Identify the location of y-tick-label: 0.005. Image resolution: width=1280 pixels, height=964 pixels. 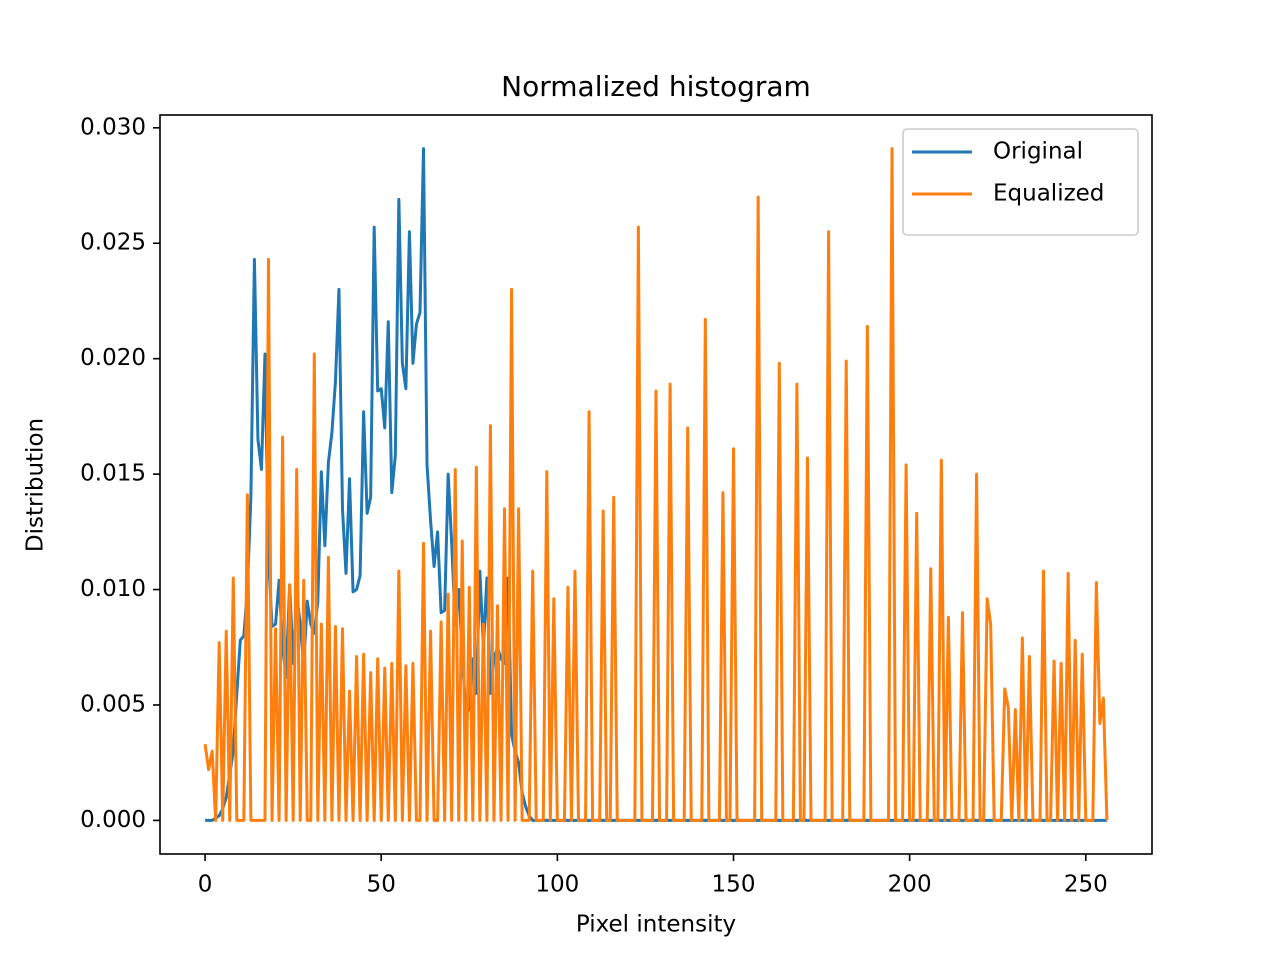
(113, 704).